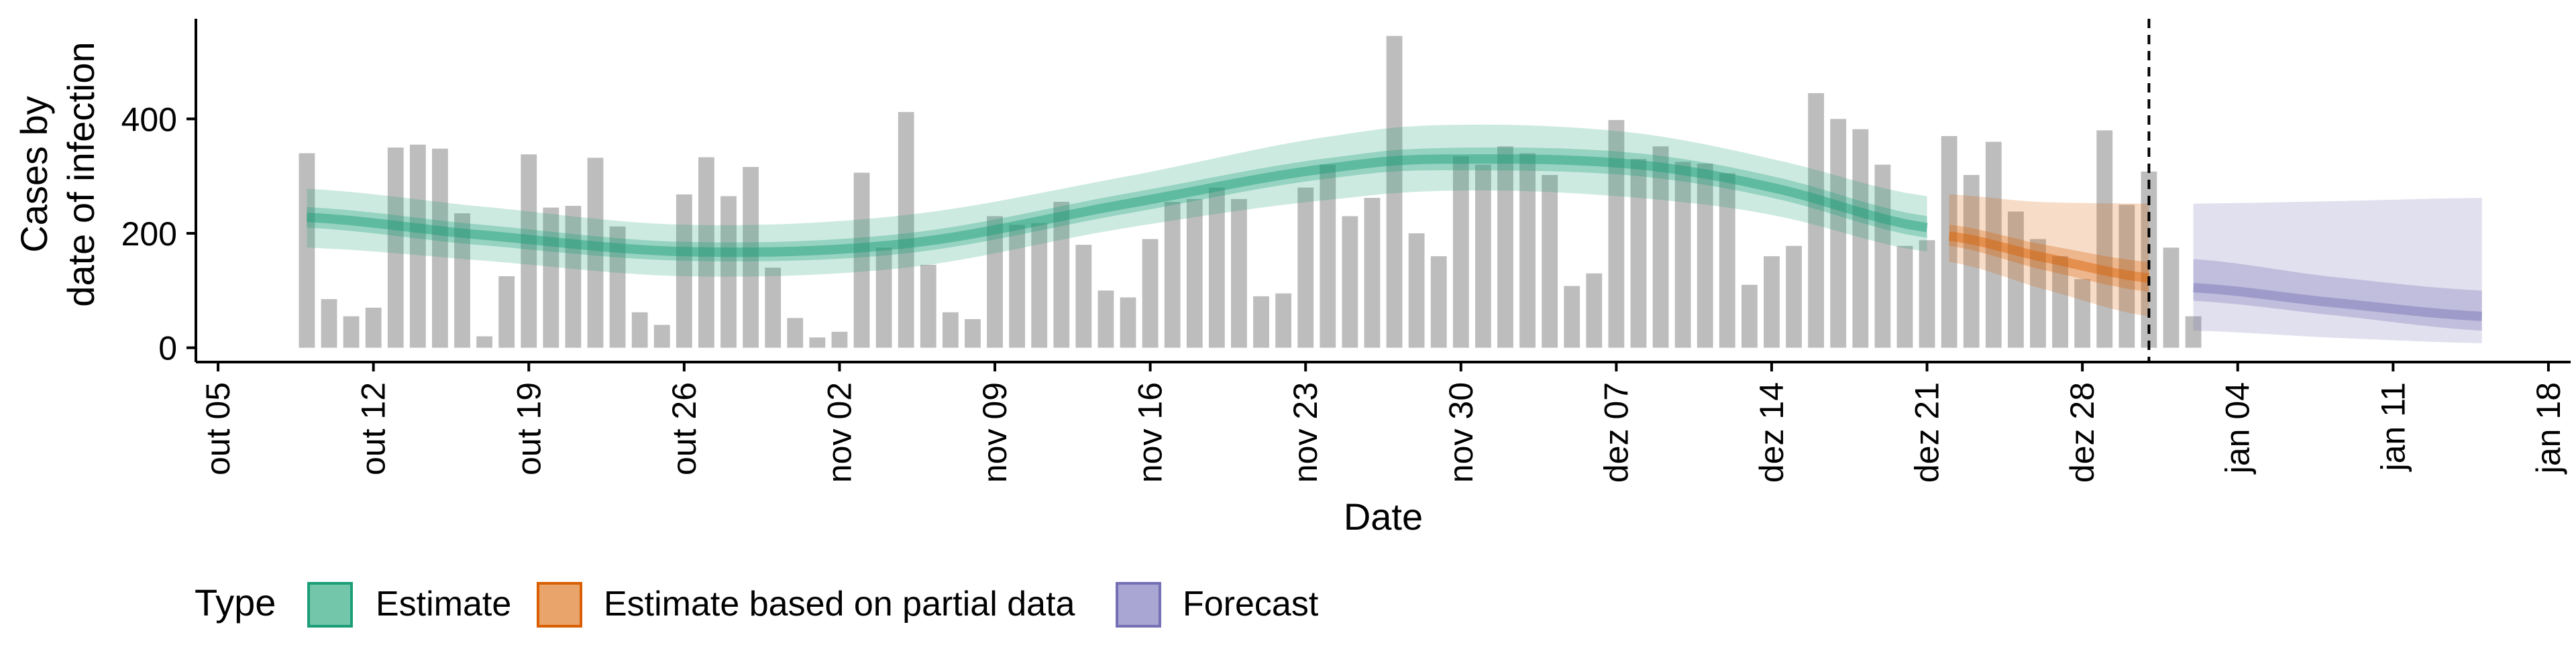 The width and height of the screenshot is (2576, 647). Describe the element at coordinates (34, 174) in the screenshot. I see `y-axis-label-line-1: Cases by` at that location.